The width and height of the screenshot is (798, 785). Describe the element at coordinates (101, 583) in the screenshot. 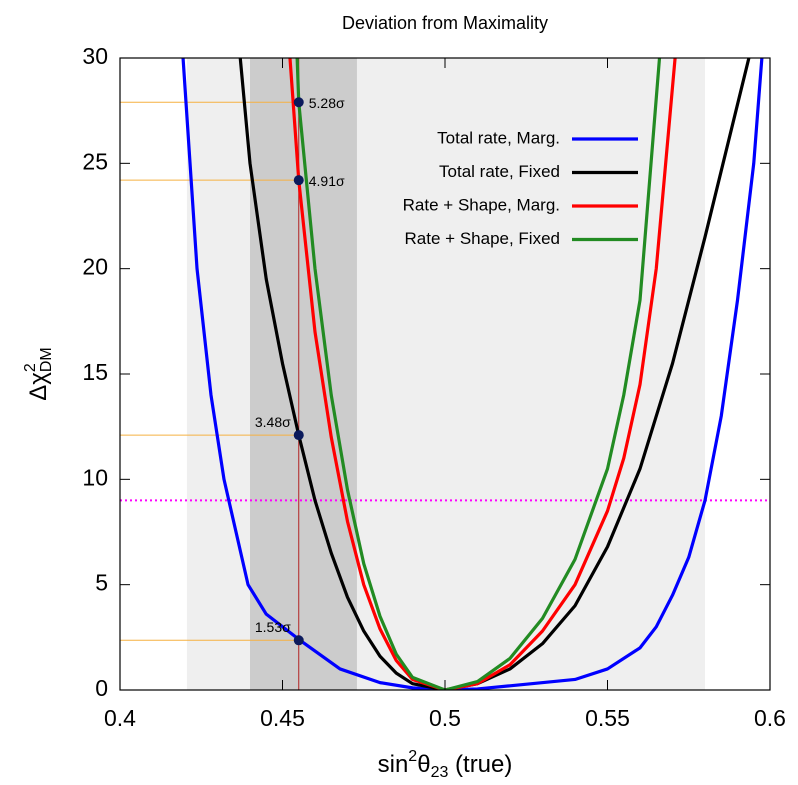

I see `y-tick-label: 5` at that location.